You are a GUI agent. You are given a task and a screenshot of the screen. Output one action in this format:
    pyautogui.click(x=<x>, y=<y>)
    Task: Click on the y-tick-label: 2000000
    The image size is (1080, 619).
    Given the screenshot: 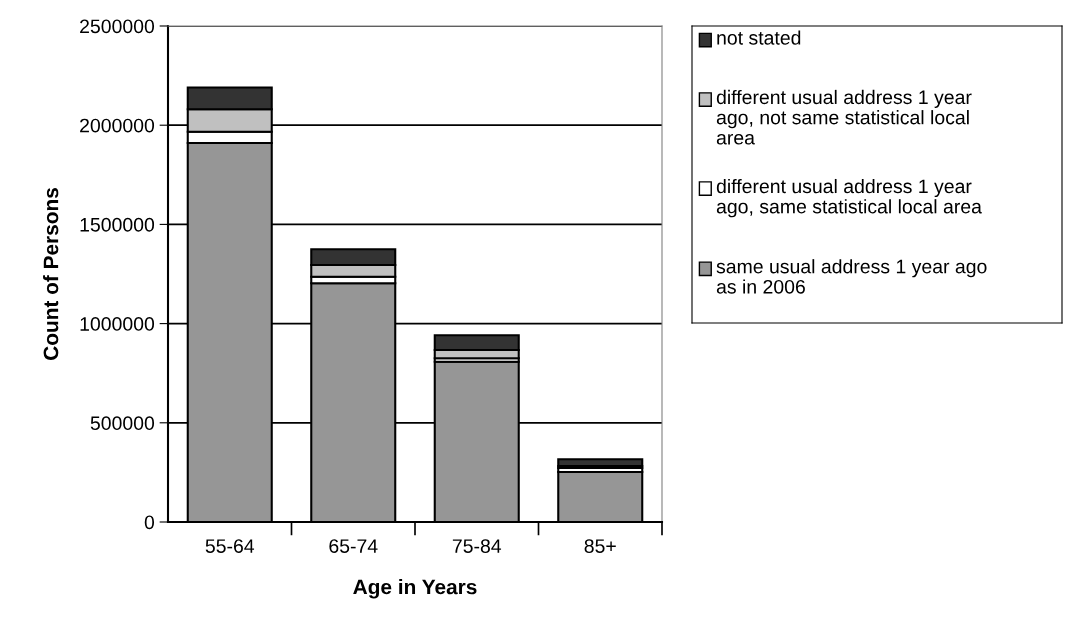 What is the action you would take?
    pyautogui.click(x=117, y=125)
    